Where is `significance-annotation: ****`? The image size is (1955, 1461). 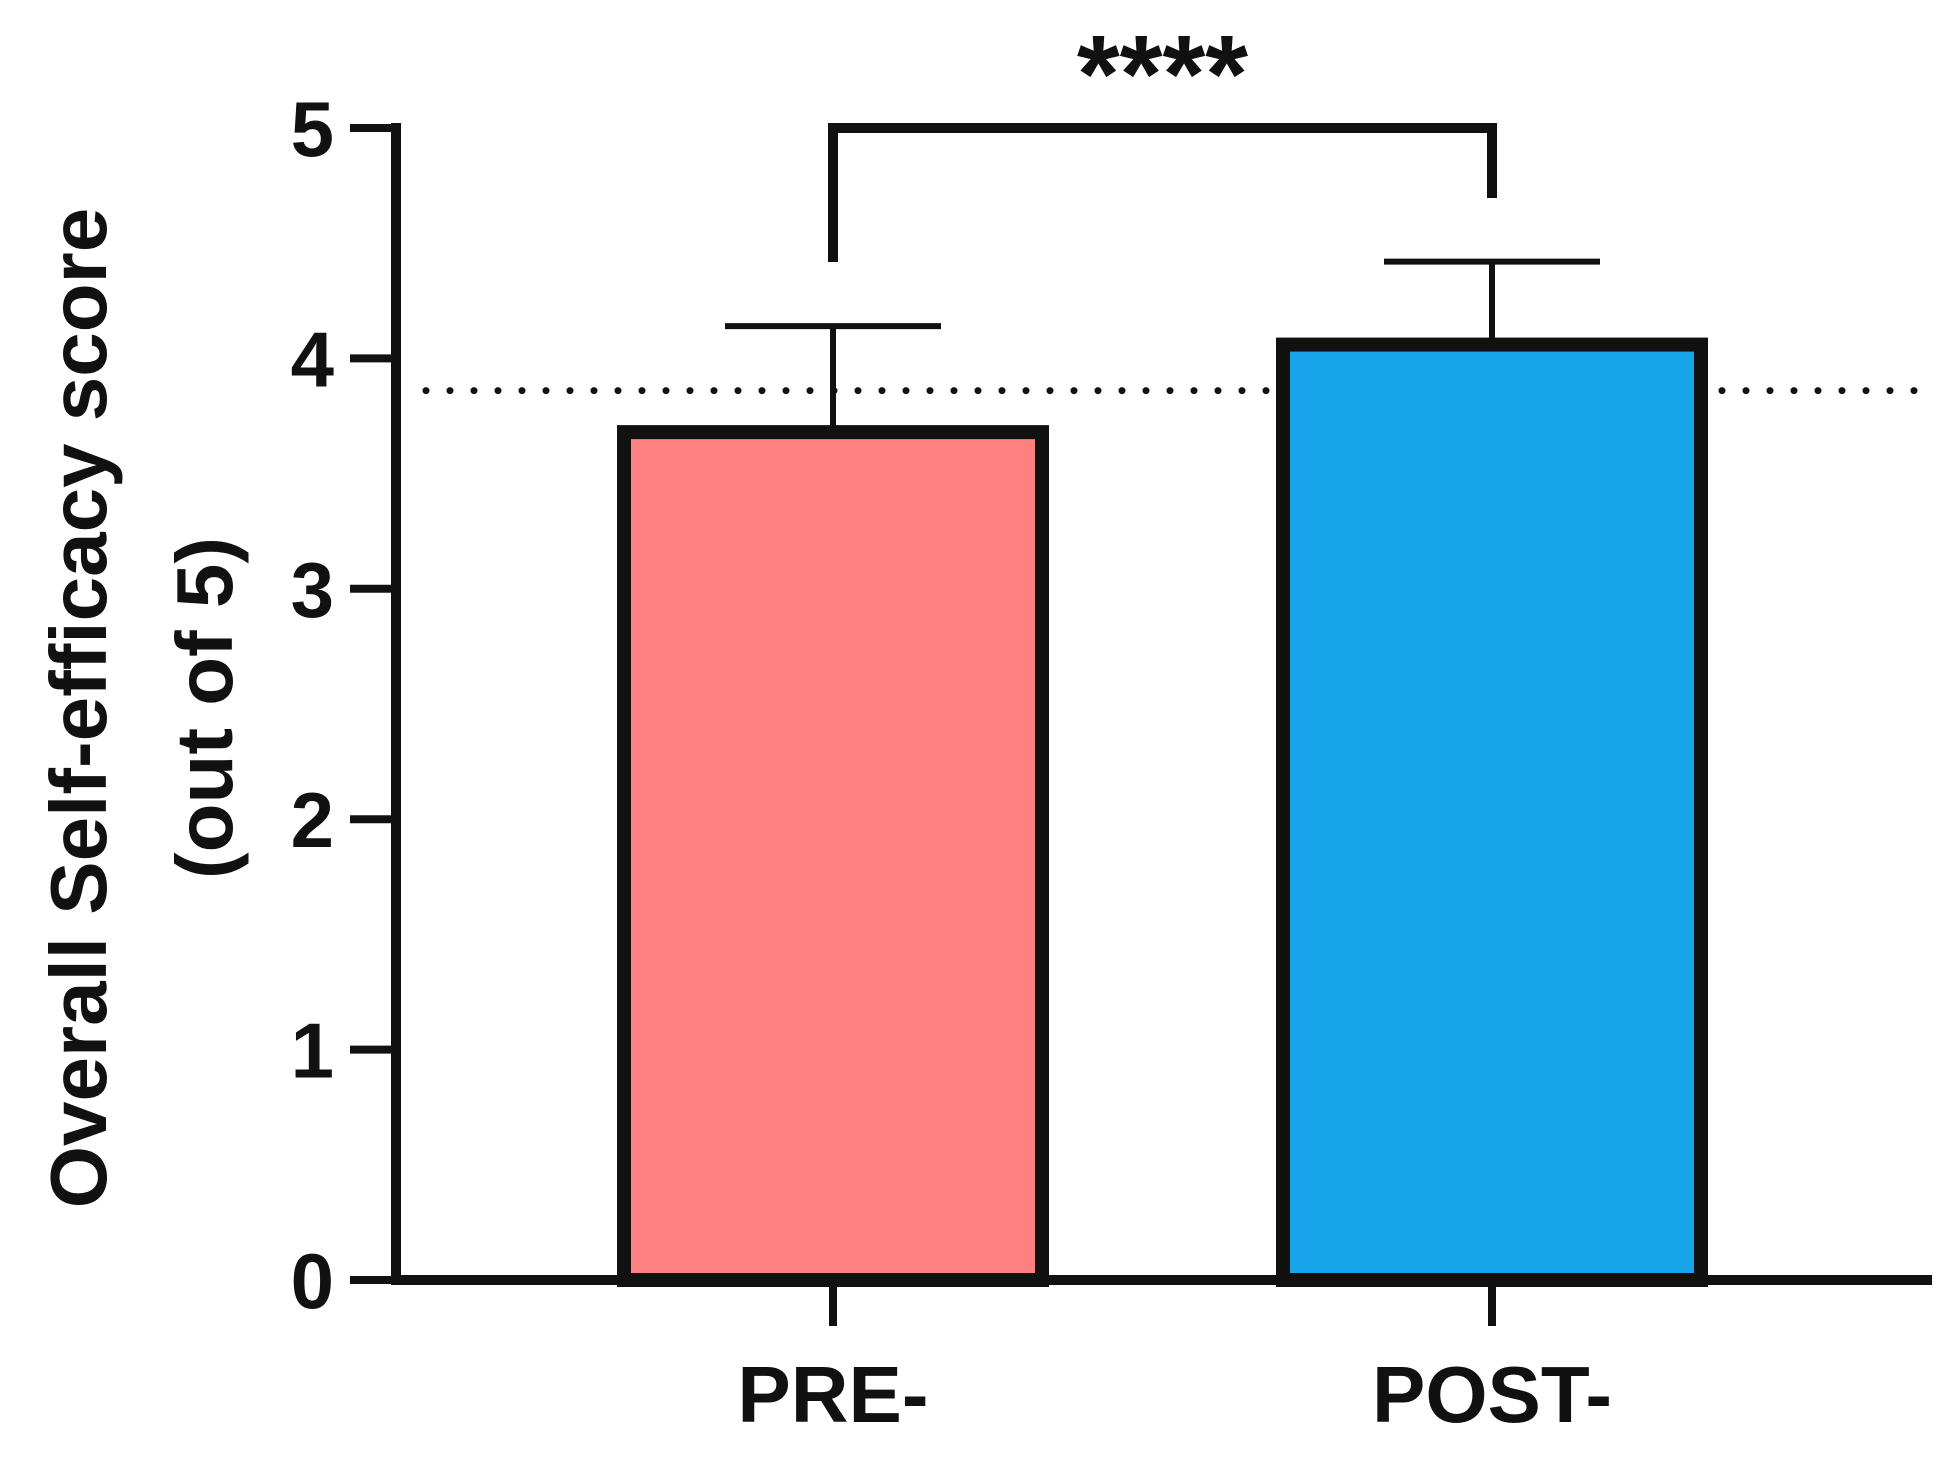 significance-annotation: **** is located at coordinates (1162, 137).